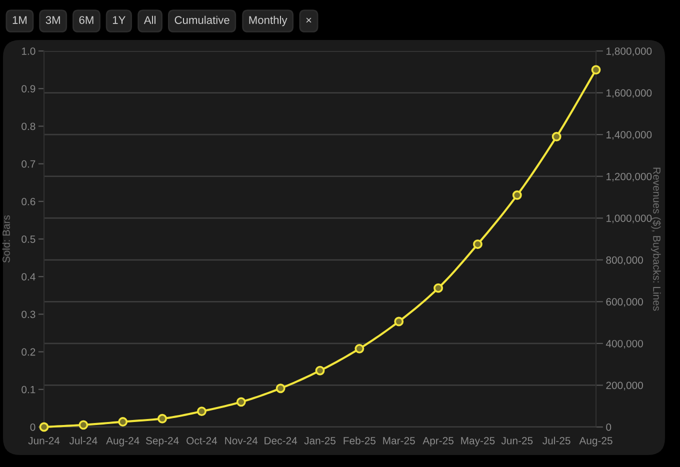 The height and width of the screenshot is (467, 680). What do you see at coordinates (556, 440) in the screenshot?
I see `x-tick-label: Jul-25` at bounding box center [556, 440].